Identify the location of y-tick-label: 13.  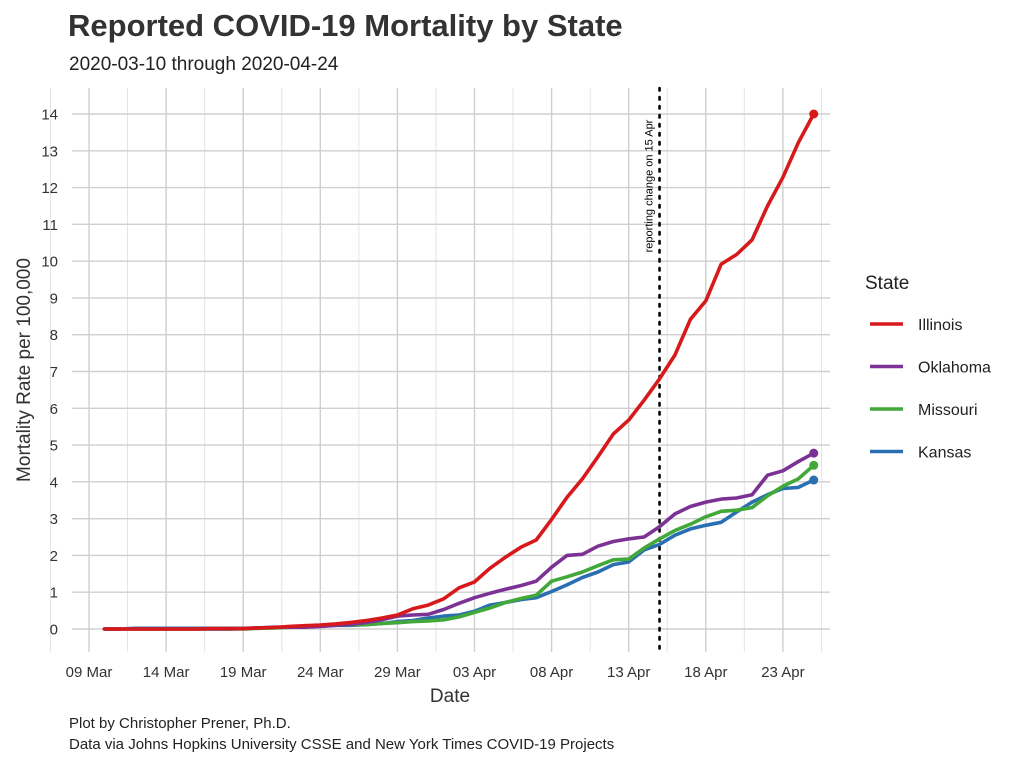
(49, 151).